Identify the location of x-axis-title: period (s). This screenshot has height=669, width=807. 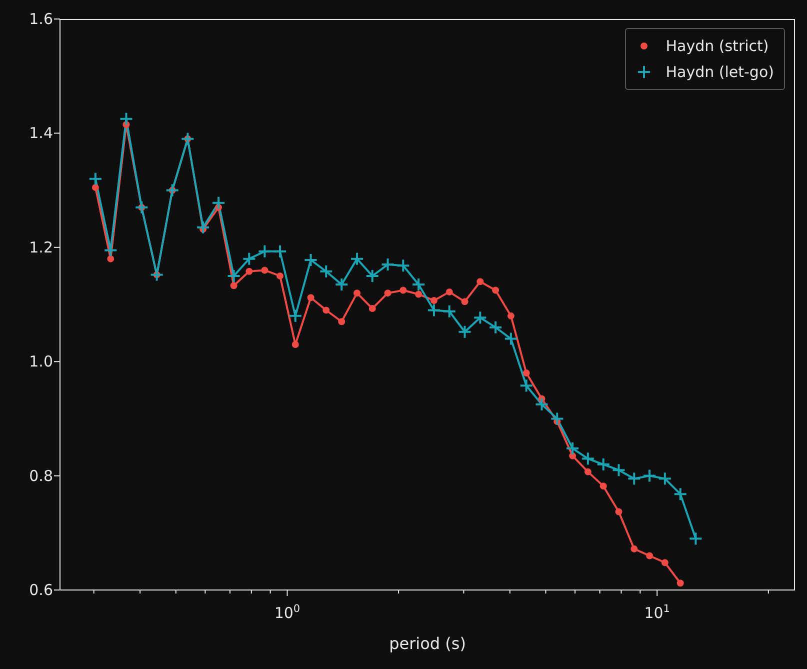
(427, 643).